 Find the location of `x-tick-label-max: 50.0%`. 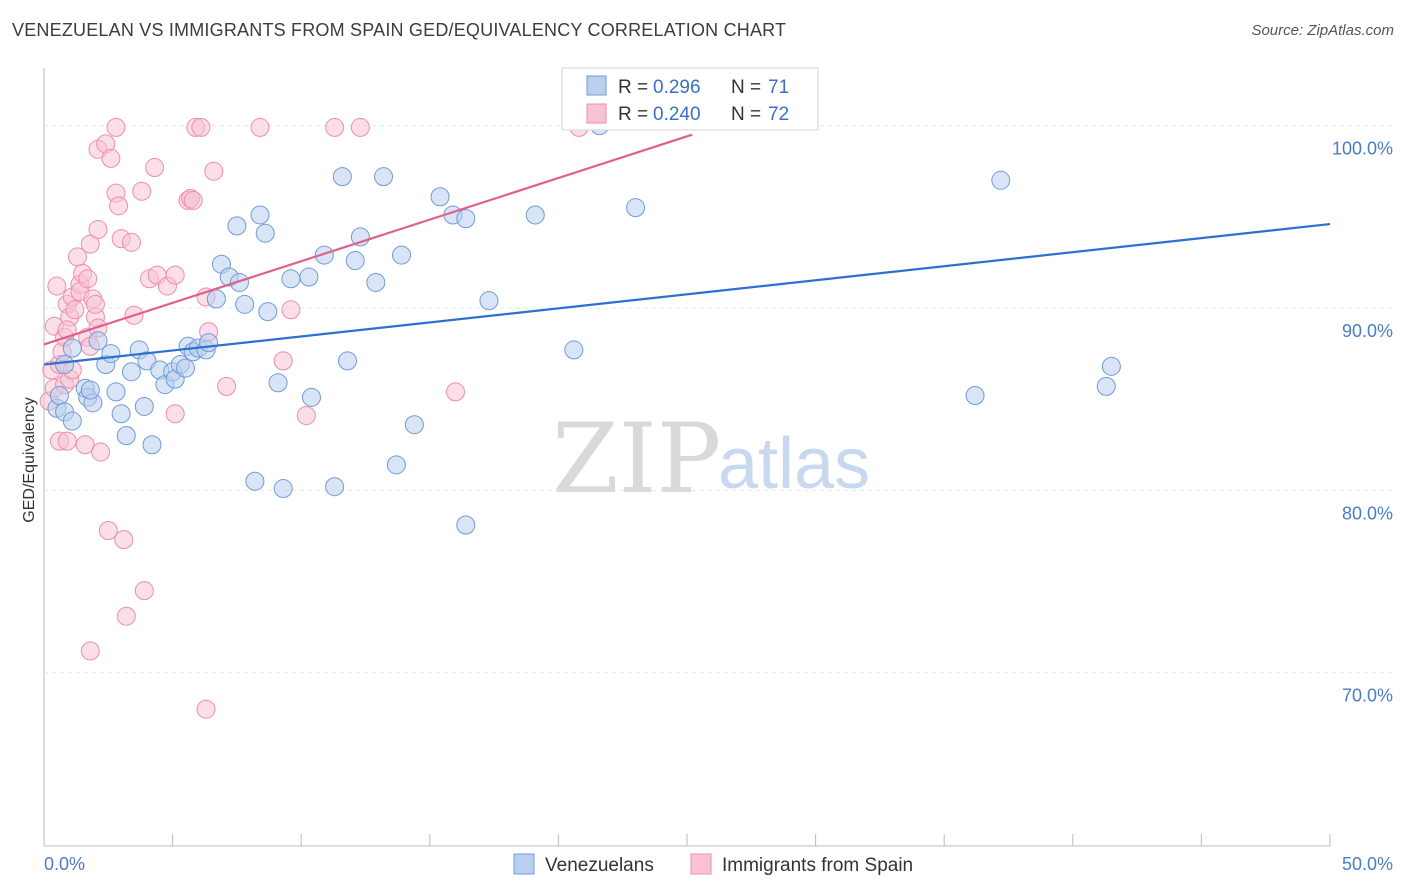

x-tick-label-max: 50.0% is located at coordinates (1367, 864).